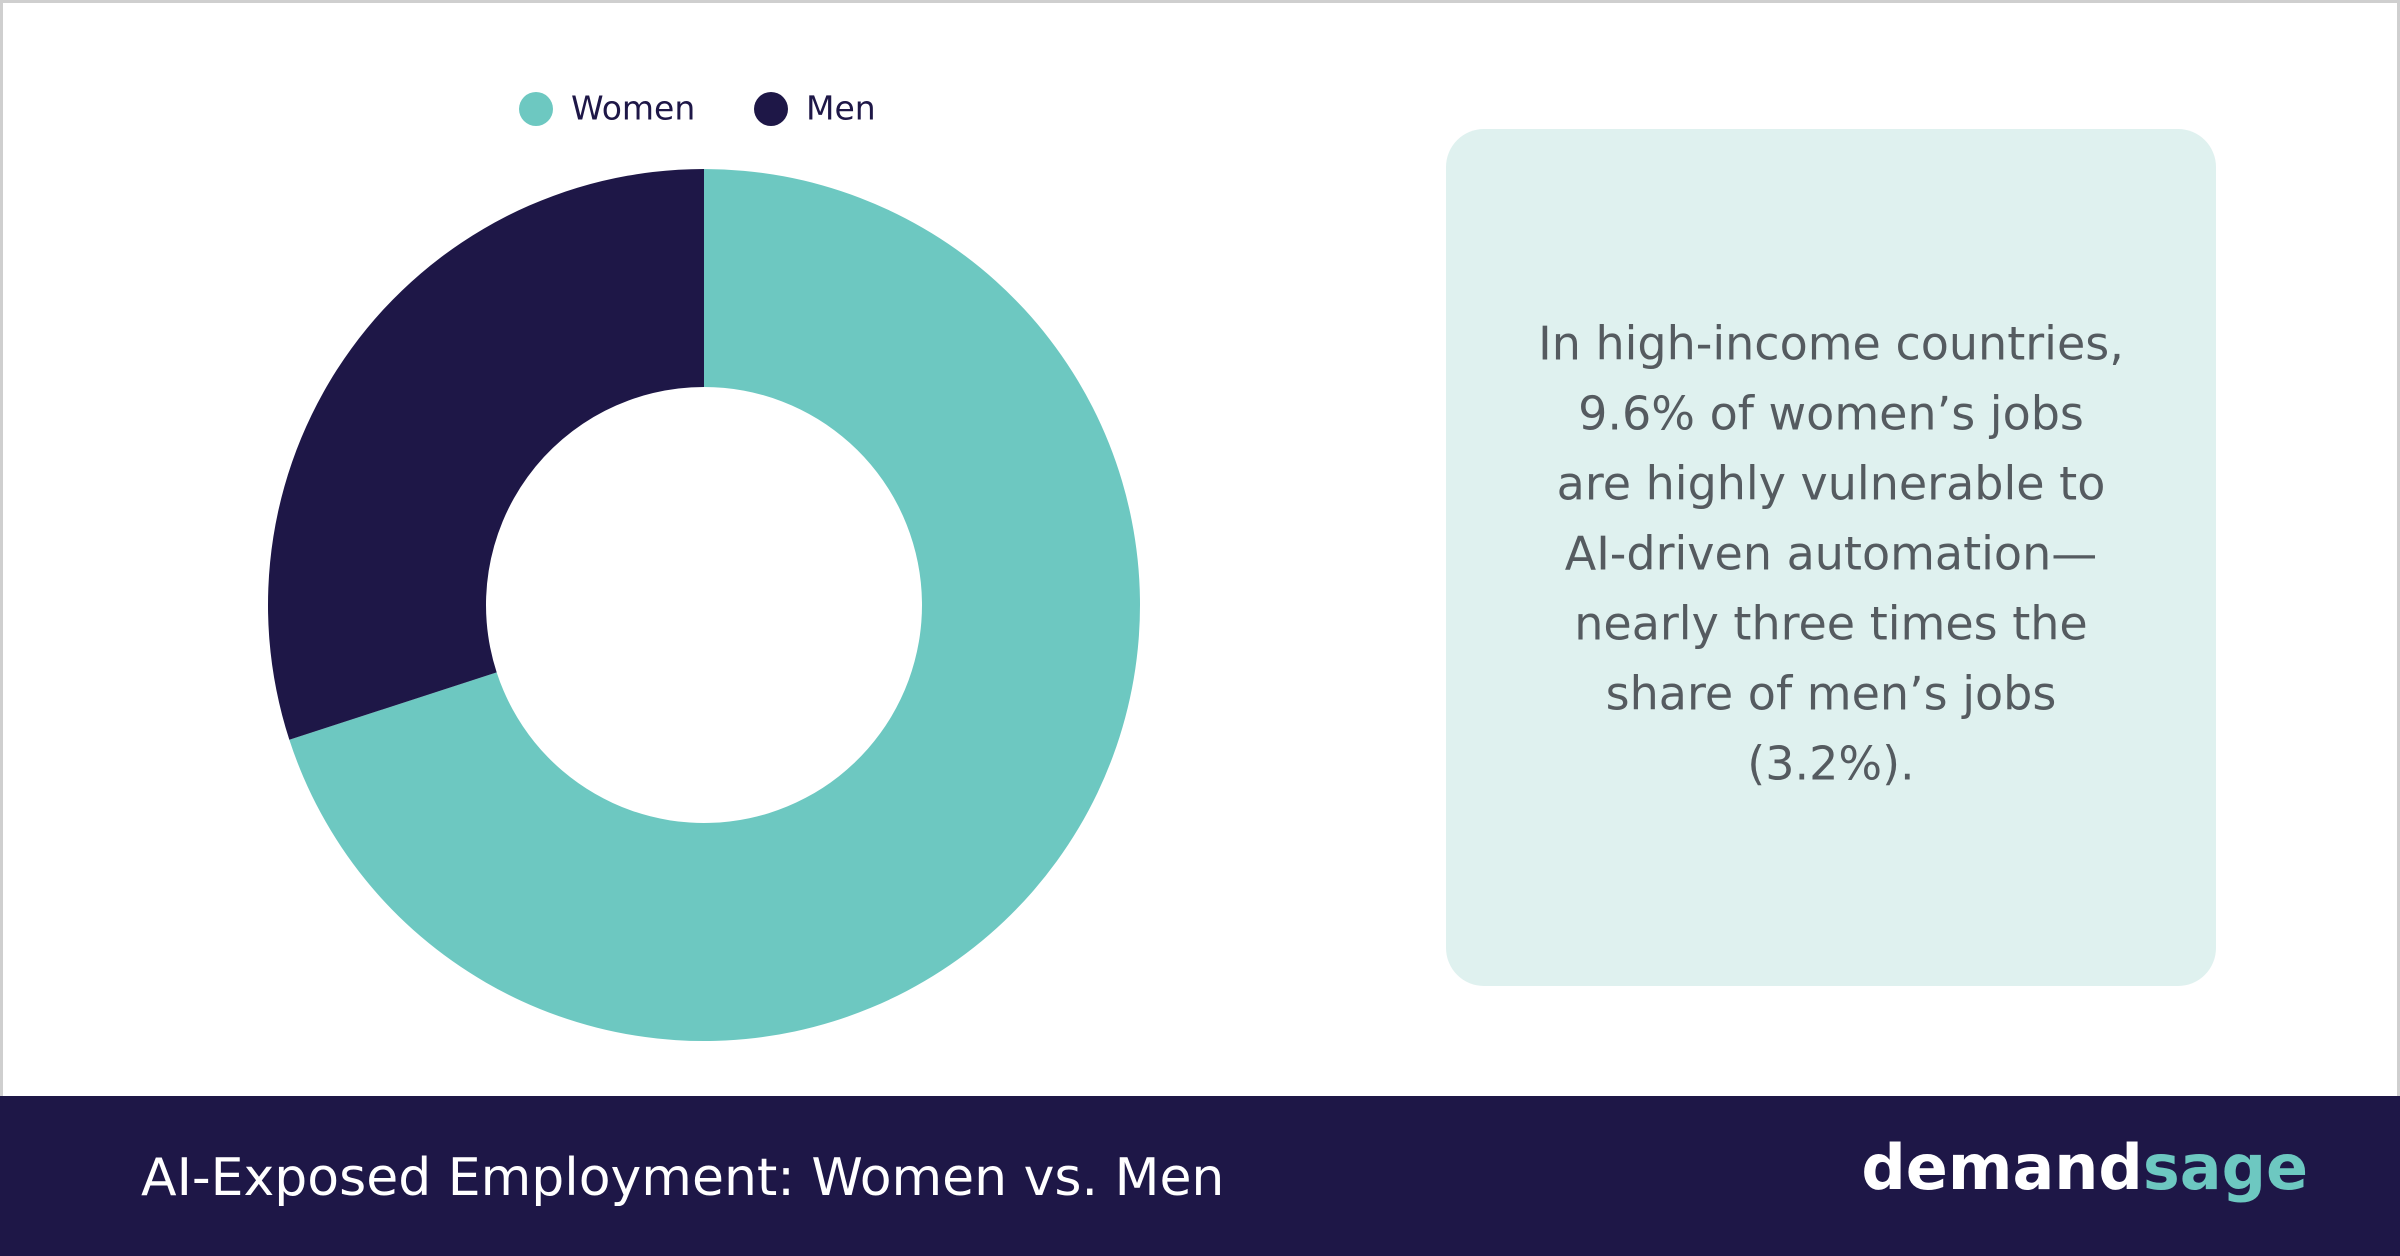  What do you see at coordinates (2225, 1167) in the screenshot?
I see `logo-second: sage` at bounding box center [2225, 1167].